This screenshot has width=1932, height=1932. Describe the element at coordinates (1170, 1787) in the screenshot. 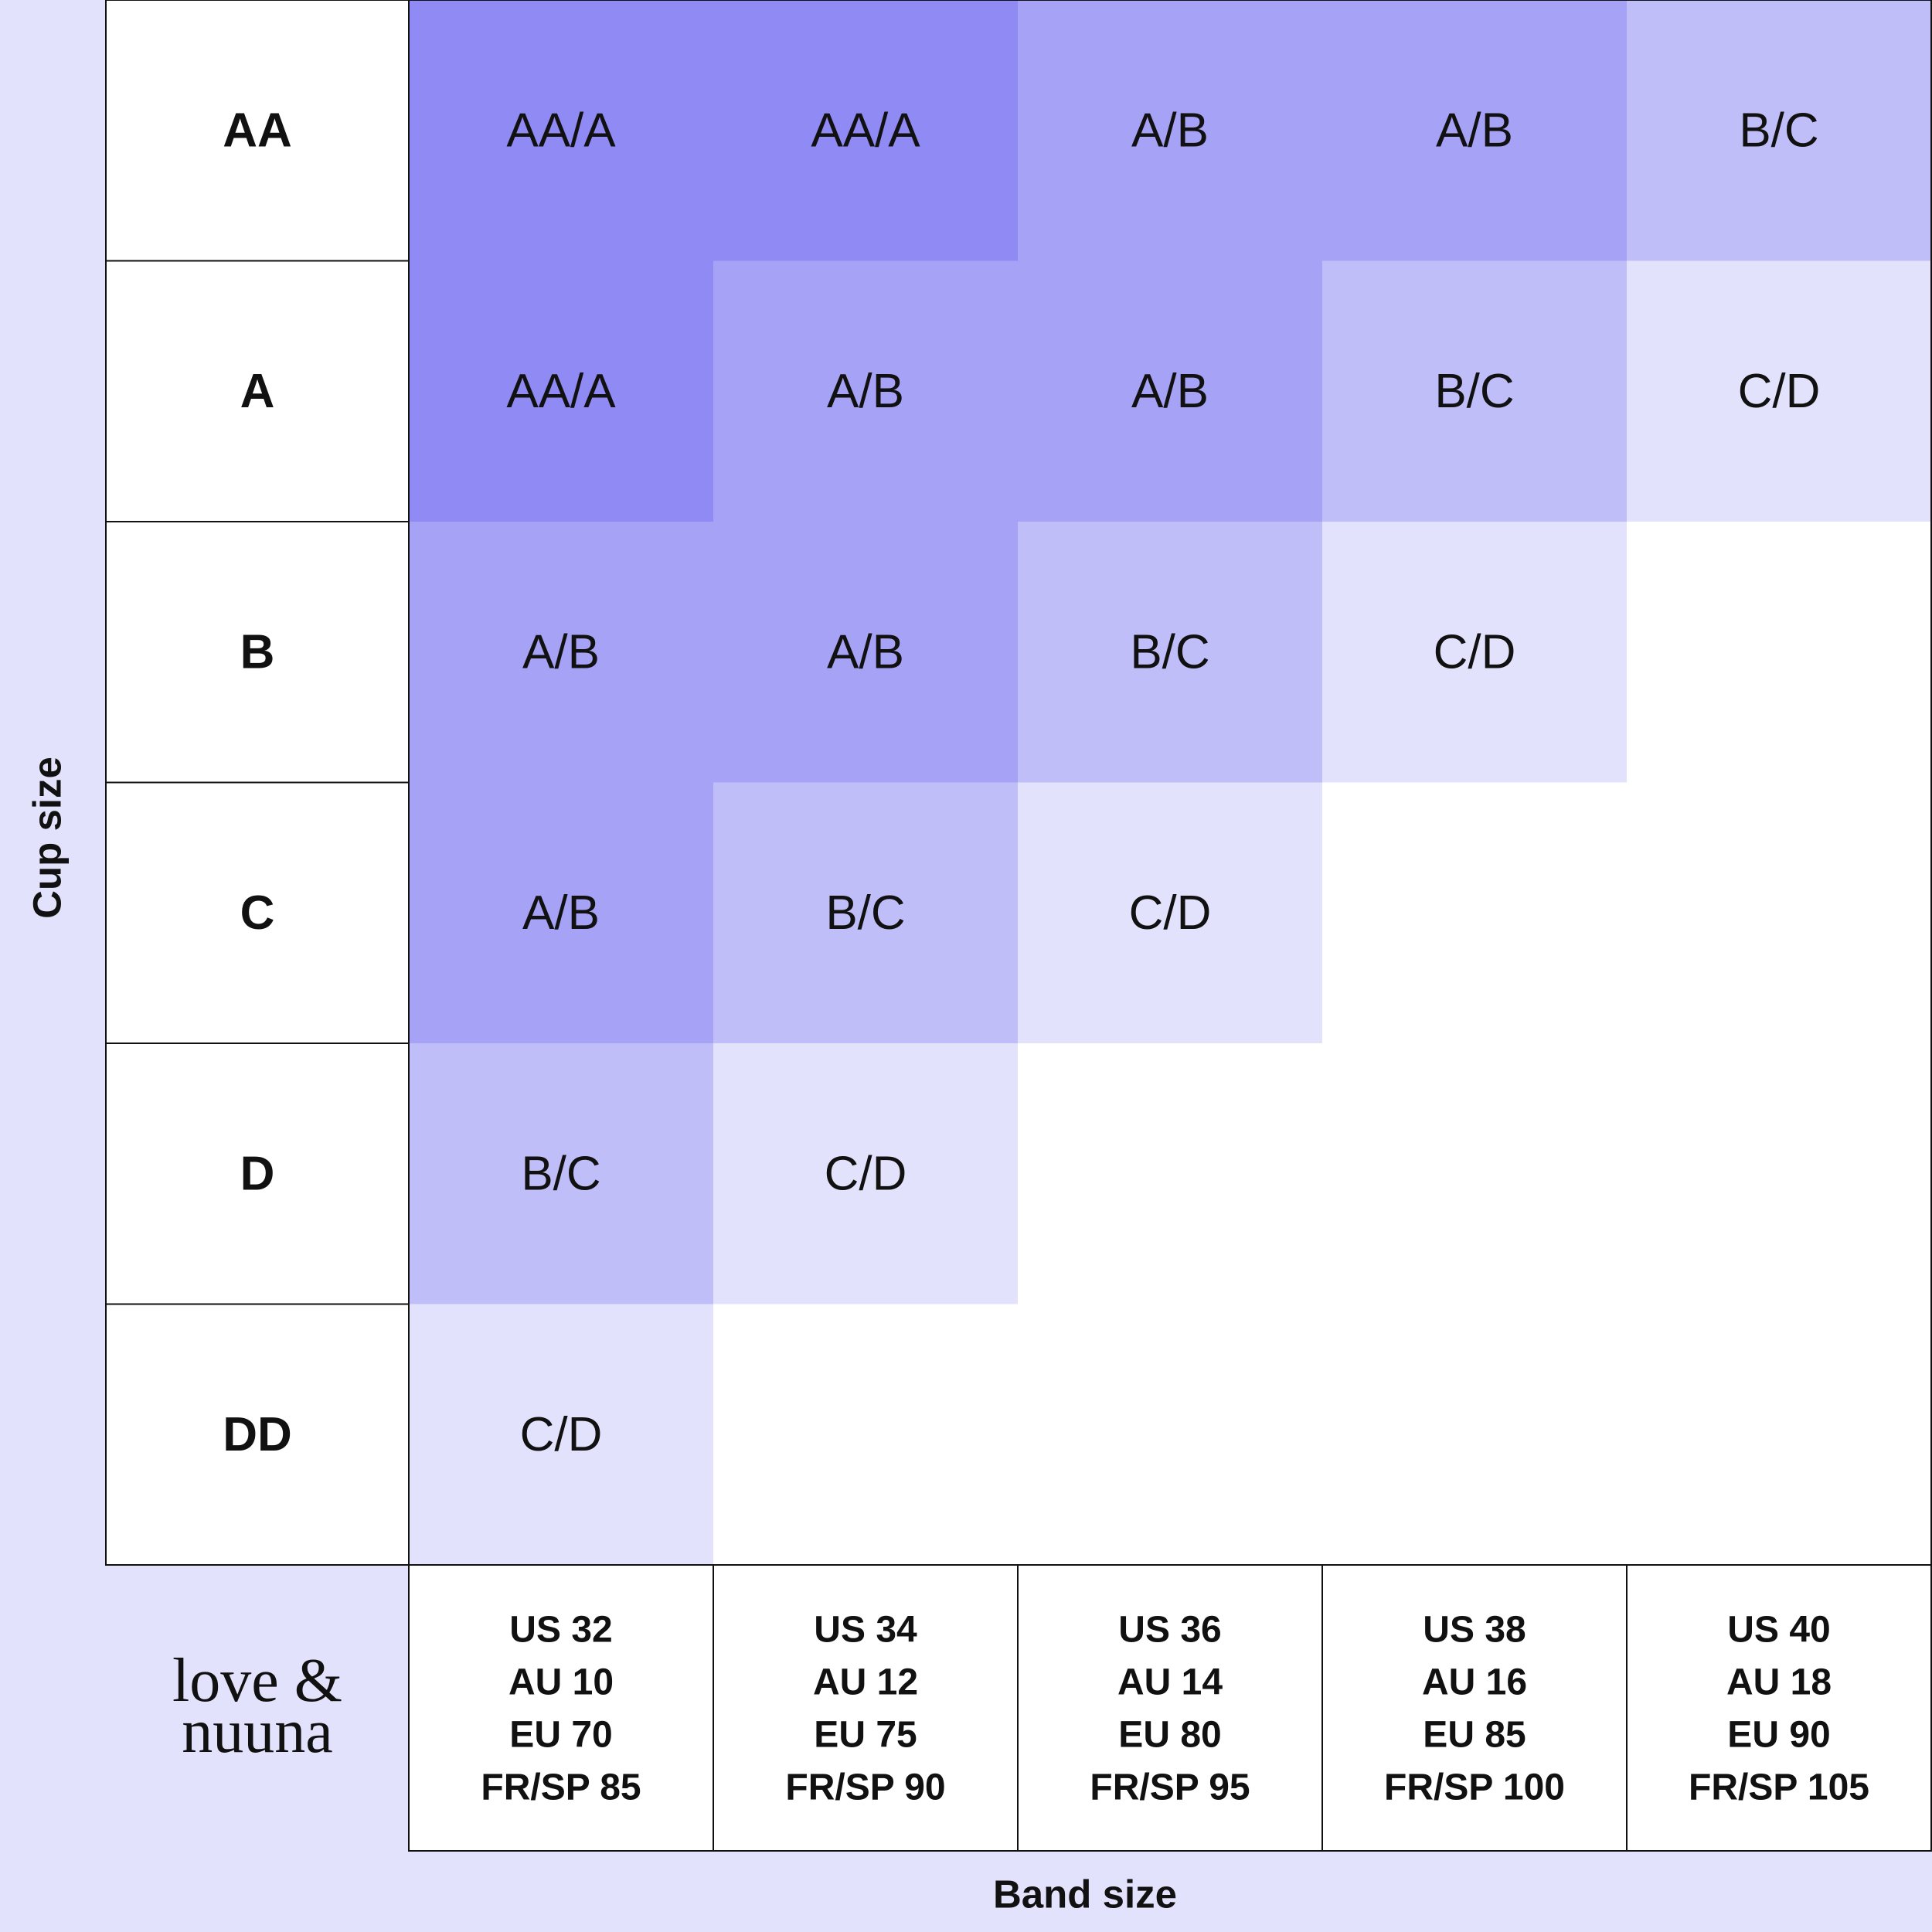

I see `band-label: FR/SP 95` at that location.